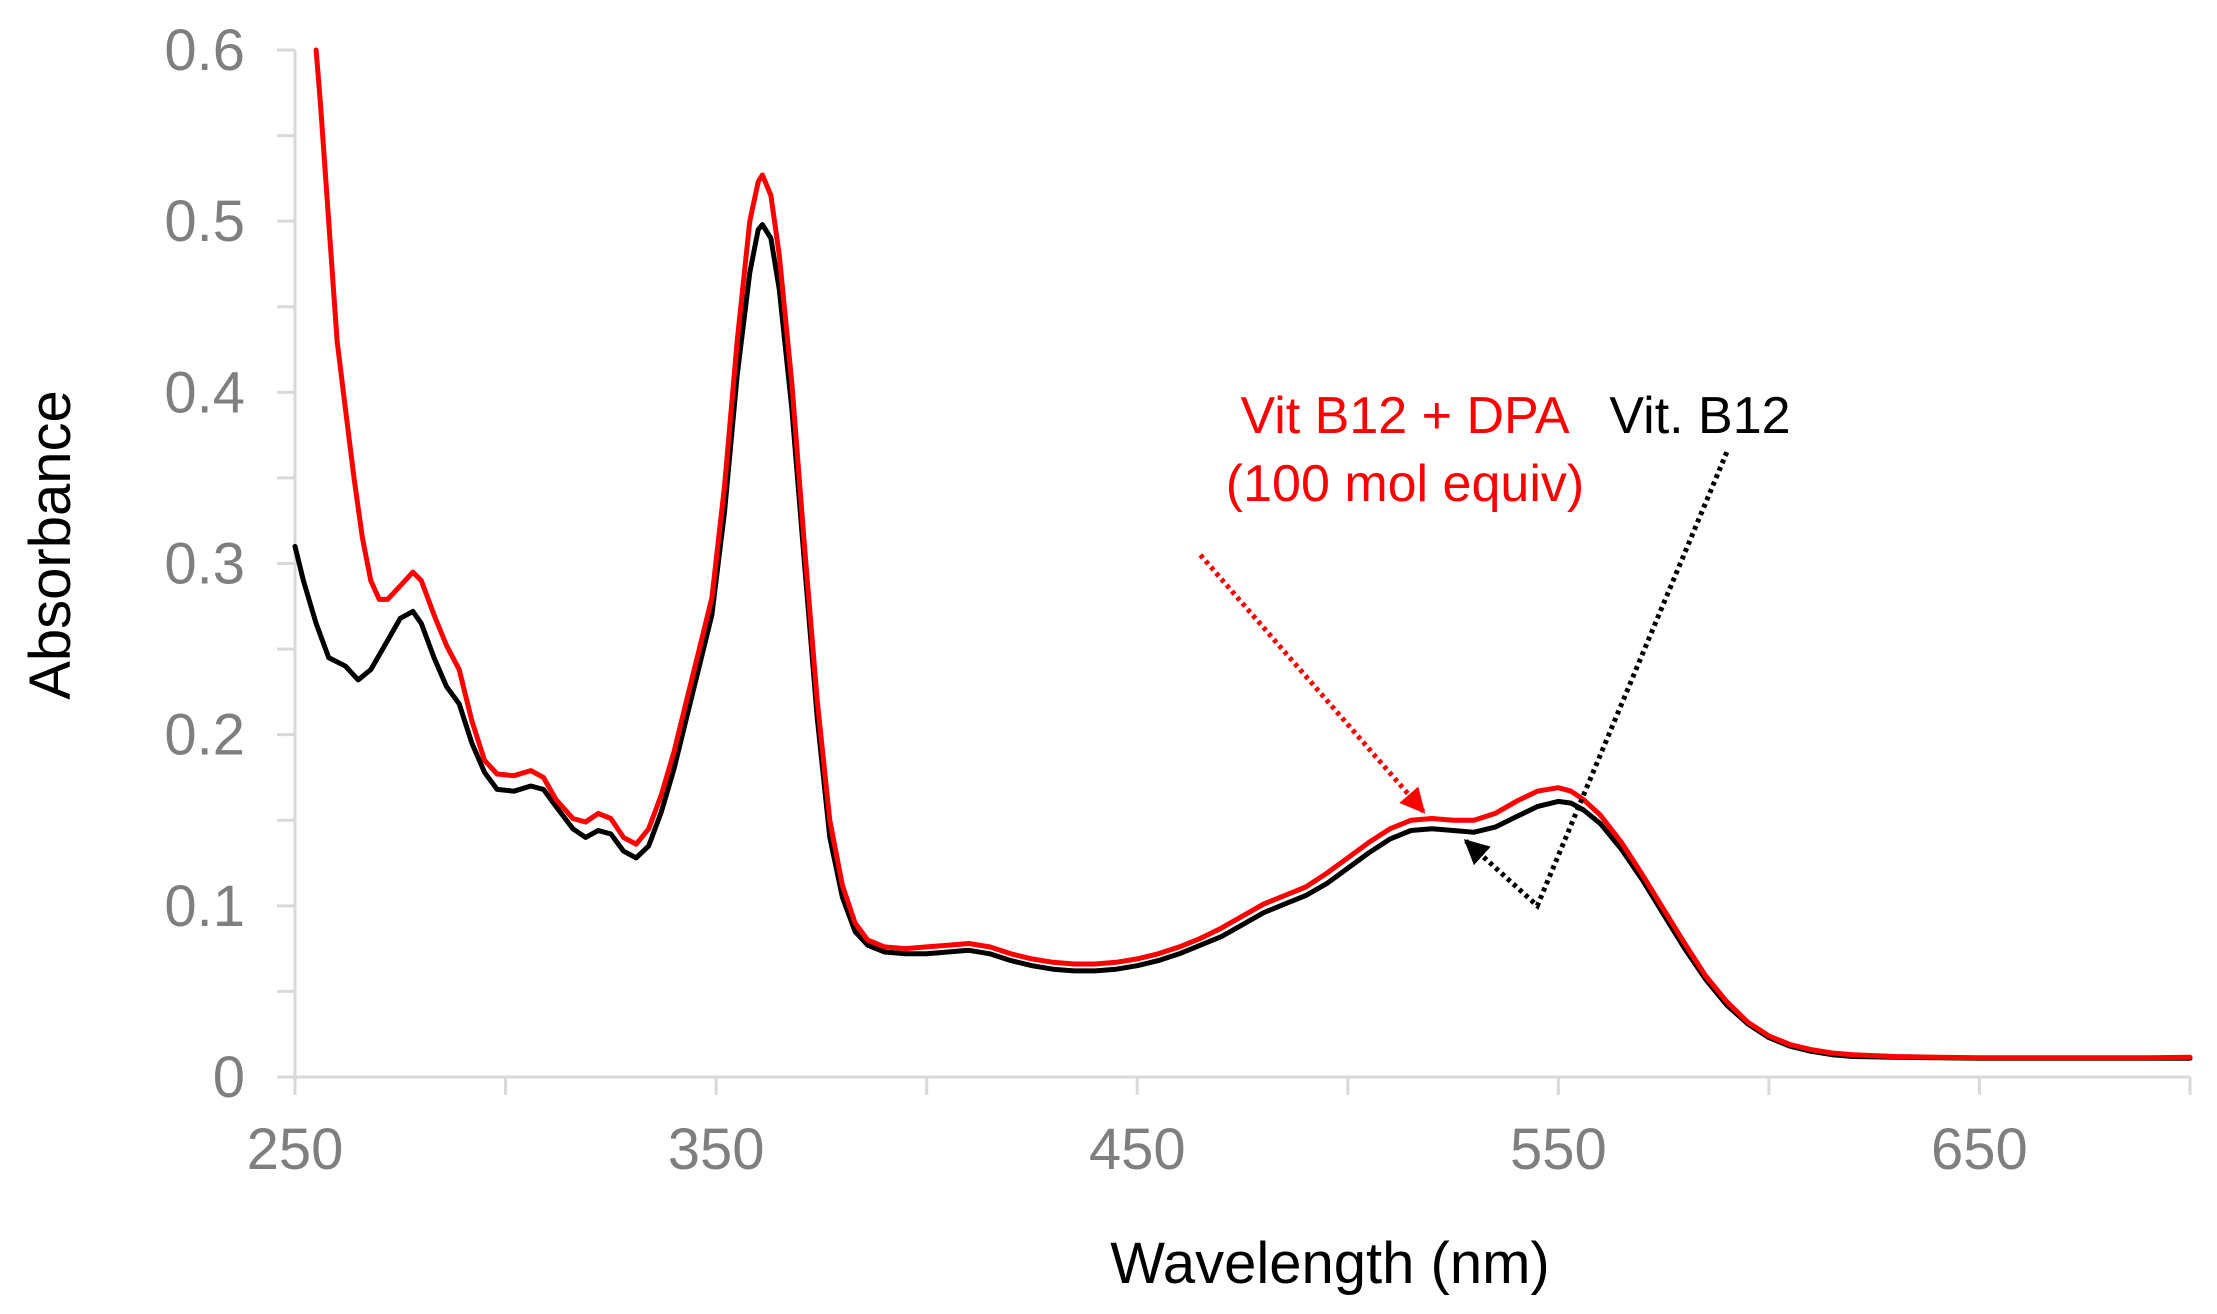  What do you see at coordinates (204, 392) in the screenshot?
I see `y-tick-label: 0.4` at bounding box center [204, 392].